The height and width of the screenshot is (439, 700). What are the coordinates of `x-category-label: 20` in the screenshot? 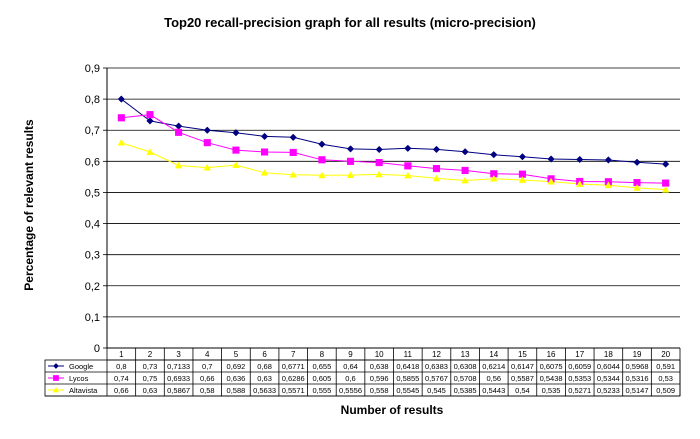 It's located at (665, 354).